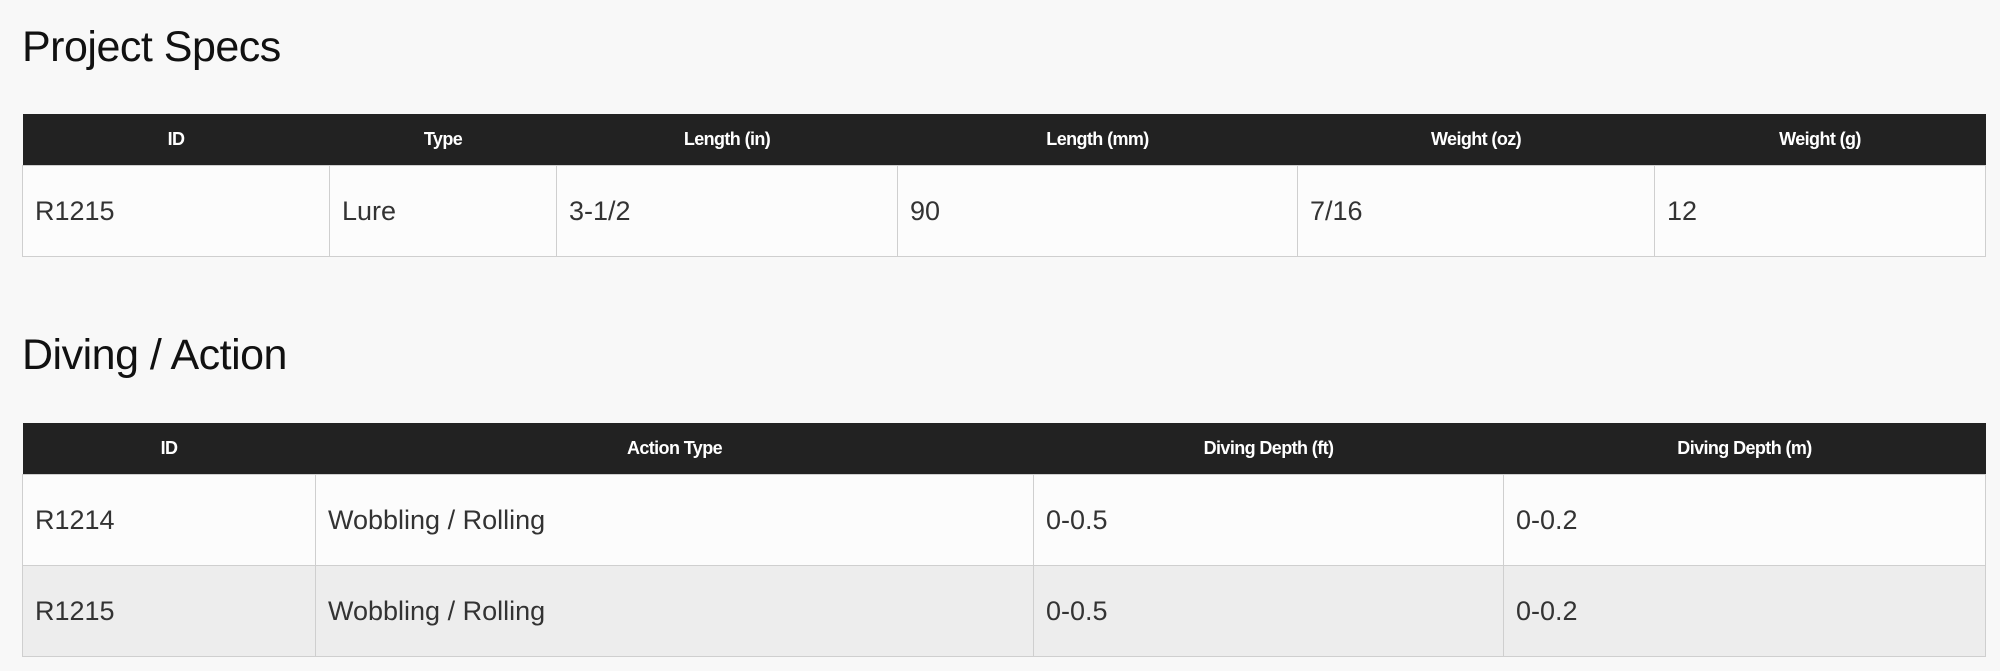 The width and height of the screenshot is (2000, 671). I want to click on cell-weight-oz: 7/16, so click(1476, 211).